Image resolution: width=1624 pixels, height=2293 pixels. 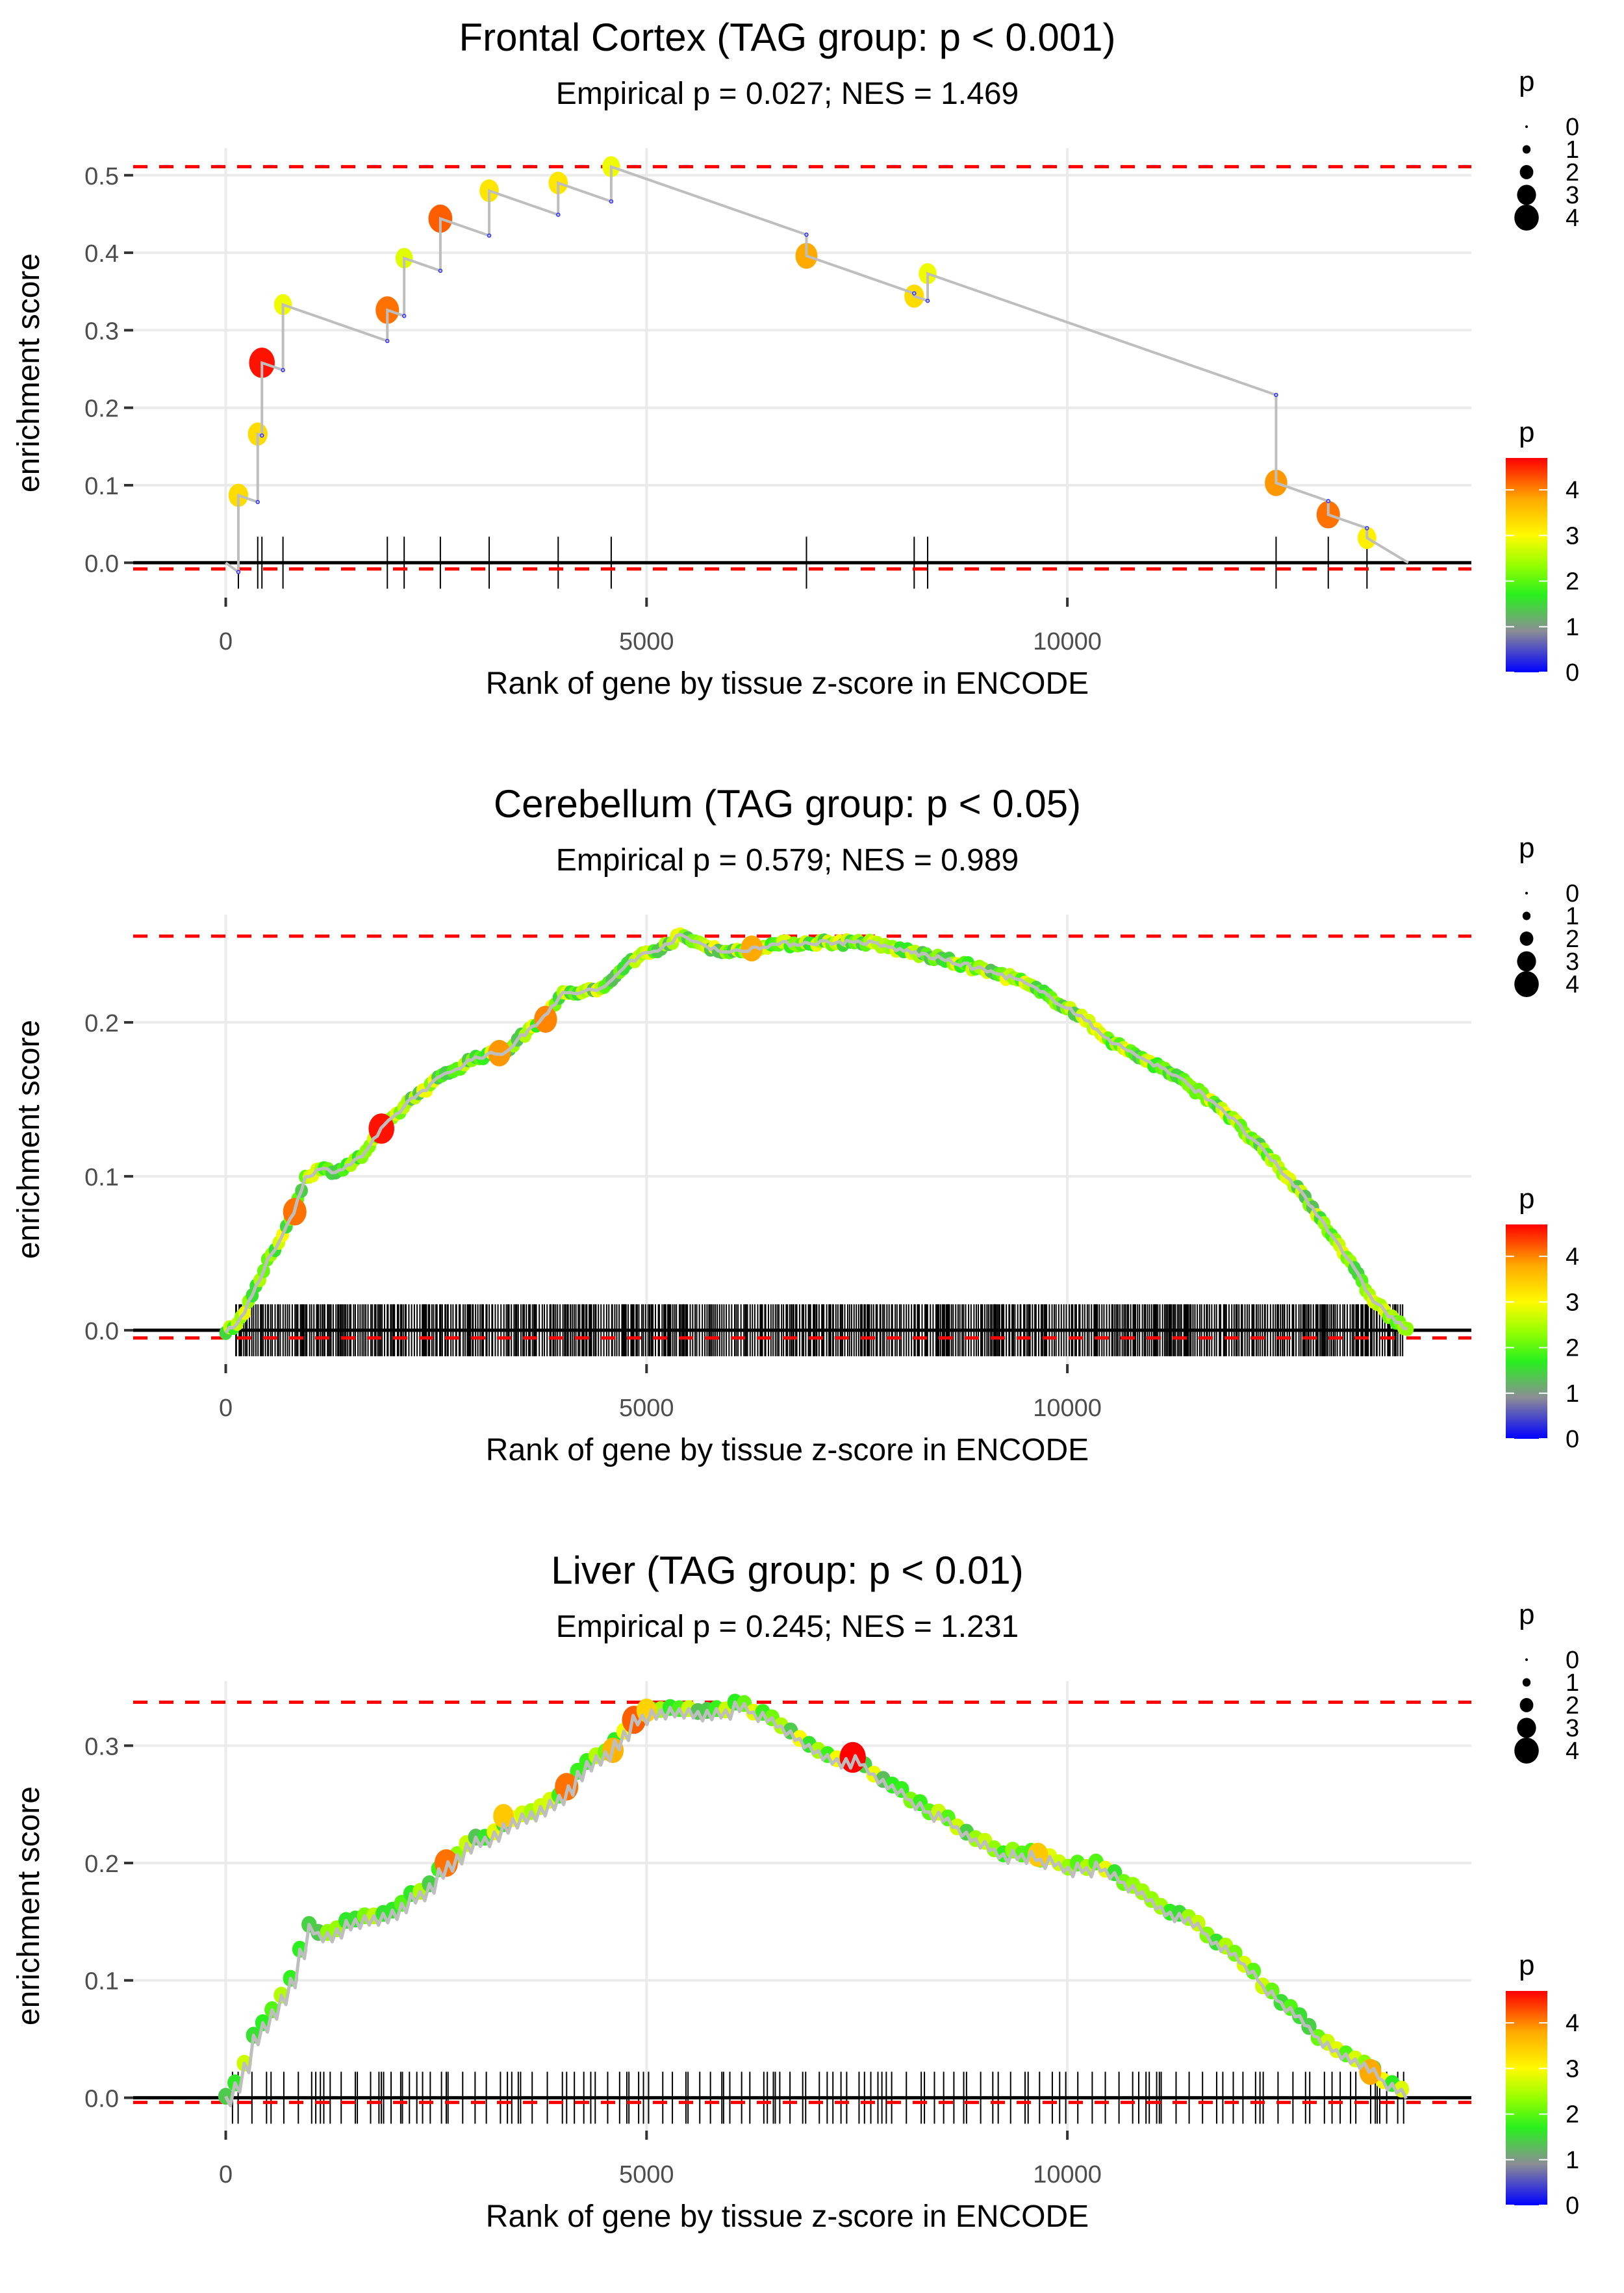 What do you see at coordinates (1572, 1728) in the screenshot?
I see `size-legend-label: 3` at bounding box center [1572, 1728].